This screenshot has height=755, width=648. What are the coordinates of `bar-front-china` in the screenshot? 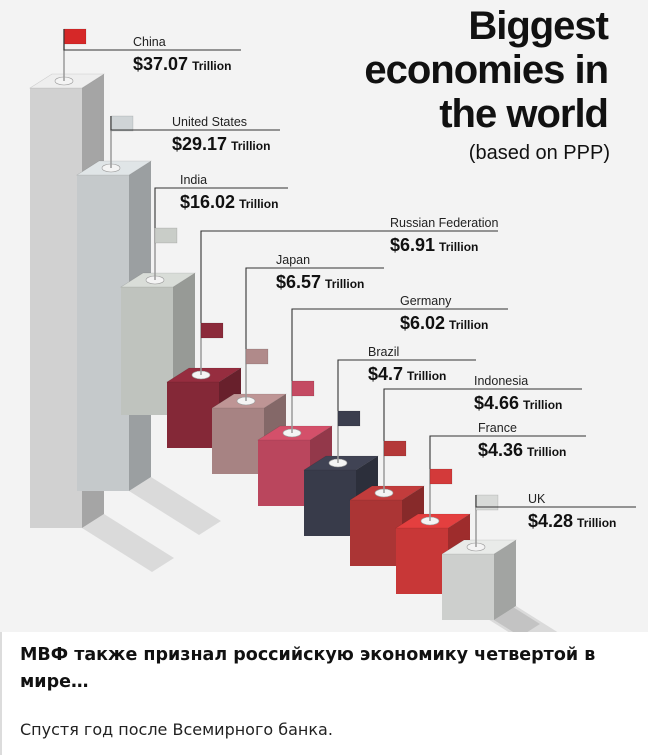 It's located at (56, 308).